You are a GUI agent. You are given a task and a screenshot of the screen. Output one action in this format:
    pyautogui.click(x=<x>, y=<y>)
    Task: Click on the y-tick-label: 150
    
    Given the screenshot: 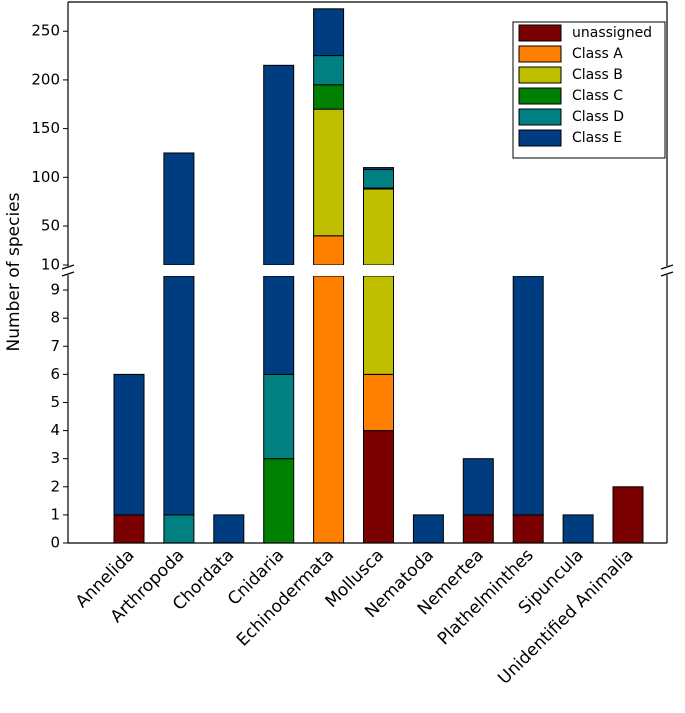 What is the action you would take?
    pyautogui.click(x=45, y=128)
    